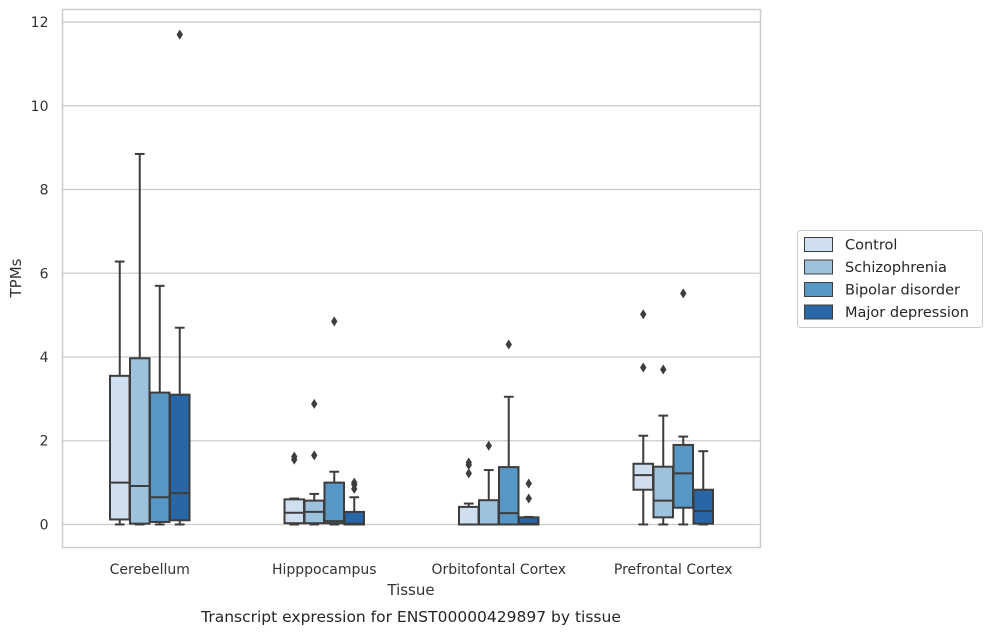 Image resolution: width=992 pixels, height=634 pixels. I want to click on y-tick-label: 12, so click(40, 23).